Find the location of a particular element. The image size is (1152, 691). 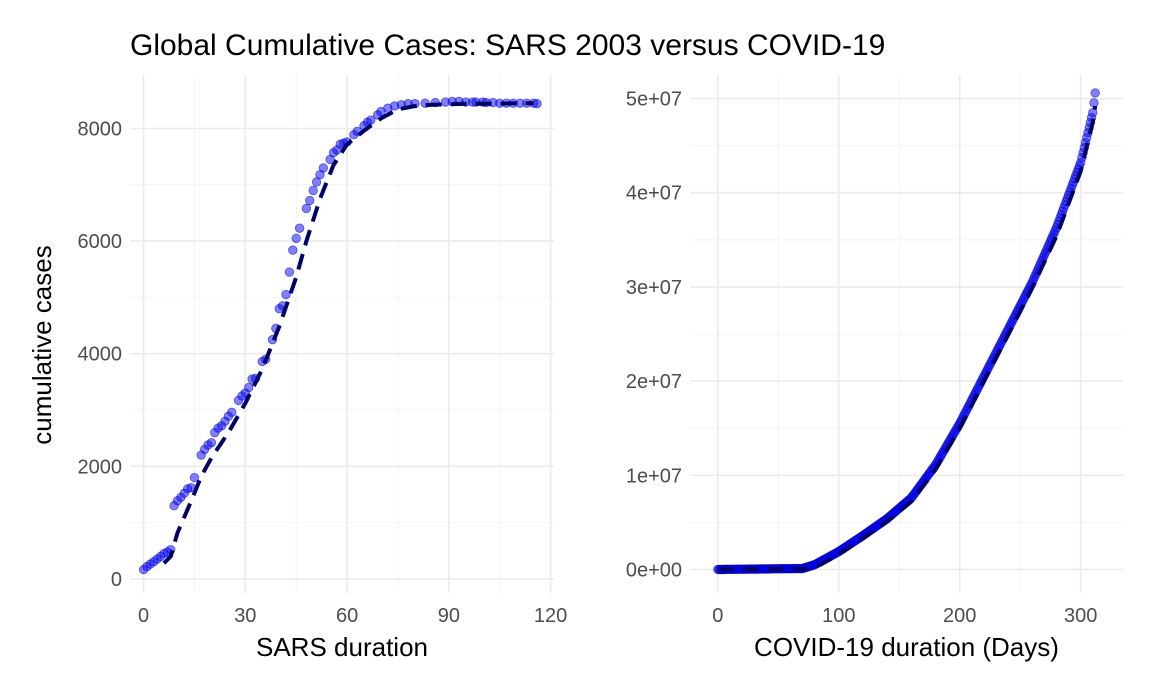

covid-y-tick-label: 4e+07 is located at coordinates (654, 194).